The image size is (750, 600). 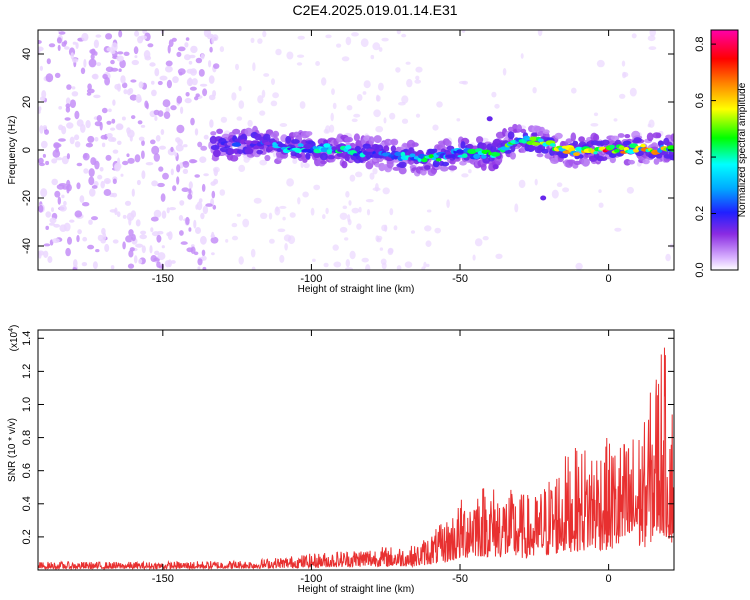 What do you see at coordinates (27, 503) in the screenshot?
I see `y-tick-label: 0.4` at bounding box center [27, 503].